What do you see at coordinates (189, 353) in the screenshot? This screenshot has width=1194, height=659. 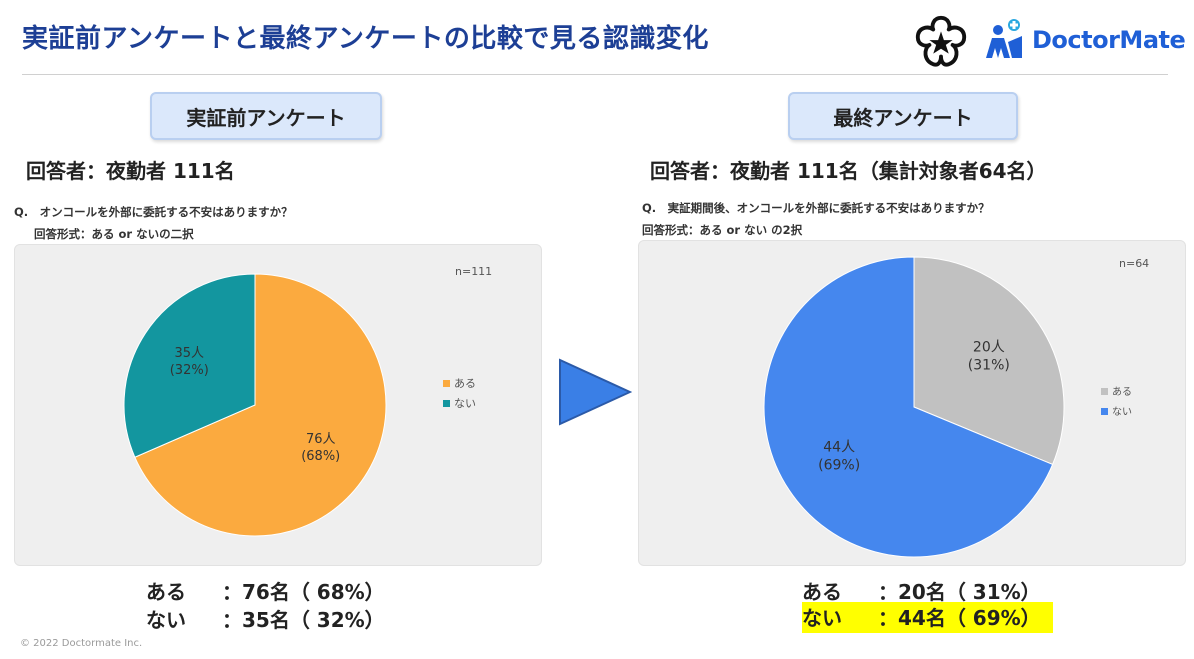 I see `pie-data-label: 35人` at bounding box center [189, 353].